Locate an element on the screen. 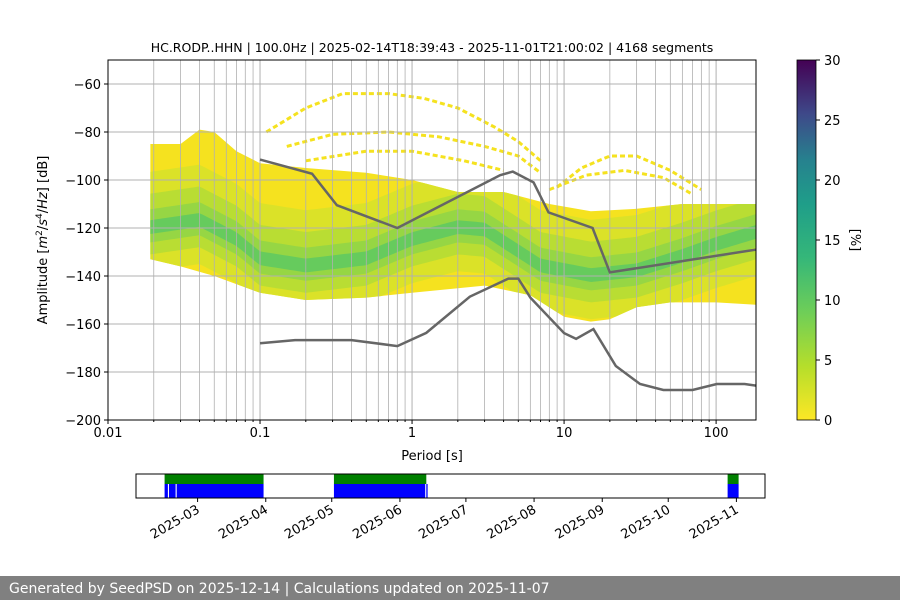 Image resolution: width=900 pixels, height=602 pixels. timeline-tick-label: 2025-07 is located at coordinates (443, 522).